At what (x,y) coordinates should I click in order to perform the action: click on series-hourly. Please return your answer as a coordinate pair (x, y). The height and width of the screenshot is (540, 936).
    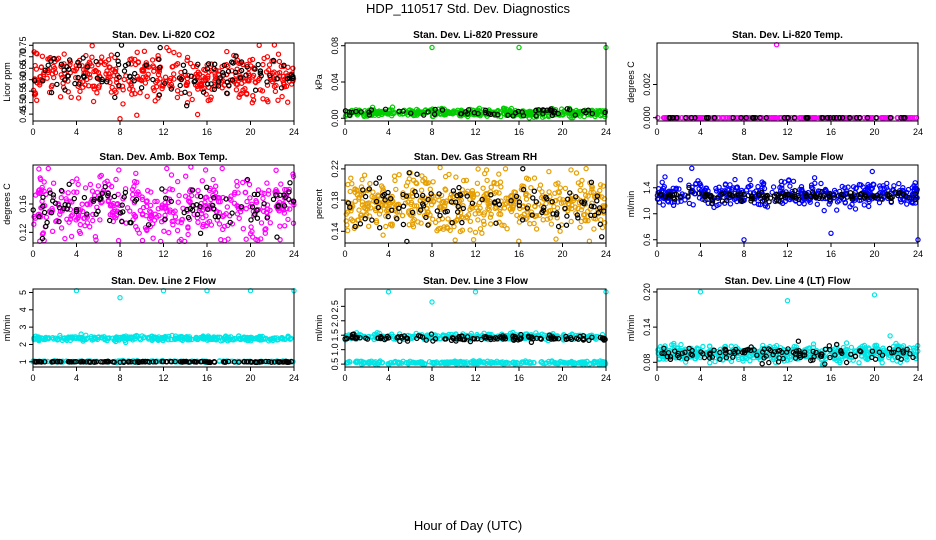
    Looking at the image, I should click on (788, 195).